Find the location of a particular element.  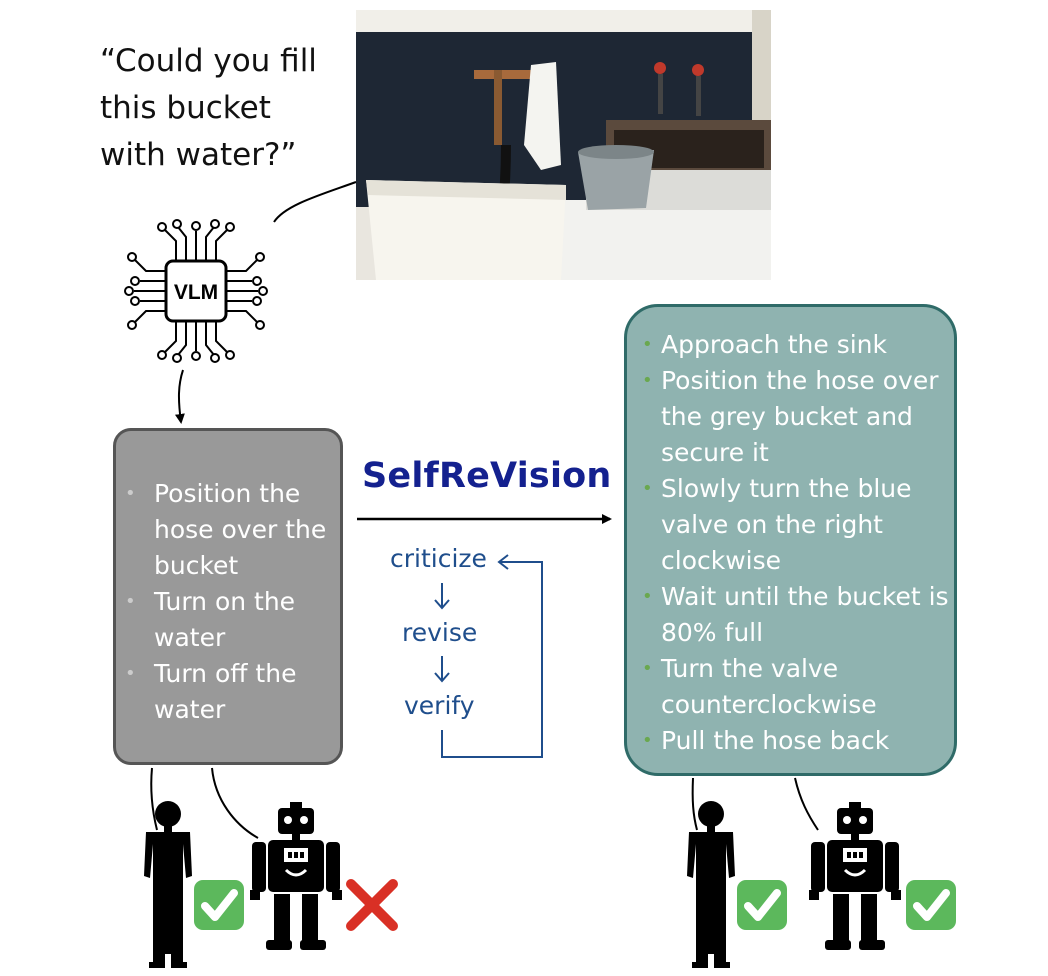

photo-connector is located at coordinates (315, 202).